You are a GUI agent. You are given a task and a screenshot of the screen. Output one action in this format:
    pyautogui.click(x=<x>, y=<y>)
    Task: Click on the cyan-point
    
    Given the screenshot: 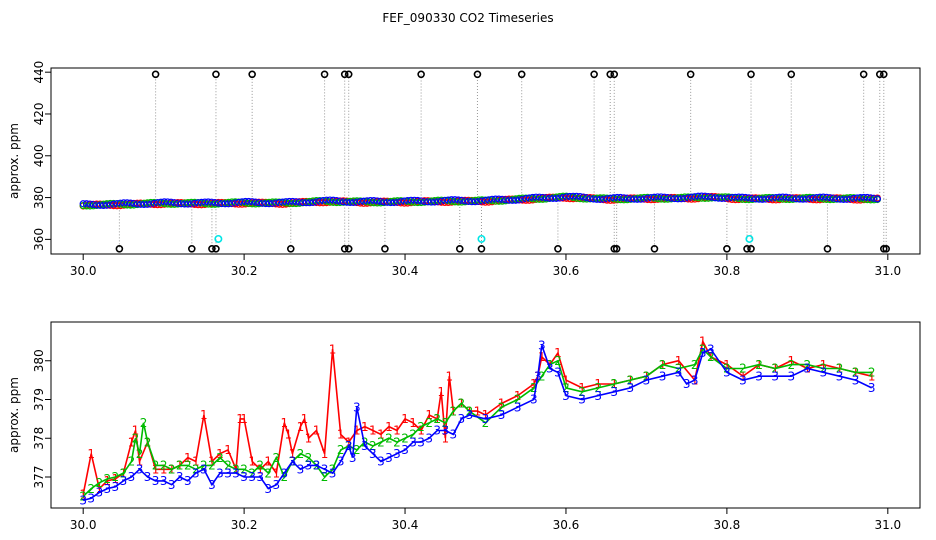 What is the action you would take?
    pyautogui.click(x=218, y=238)
    